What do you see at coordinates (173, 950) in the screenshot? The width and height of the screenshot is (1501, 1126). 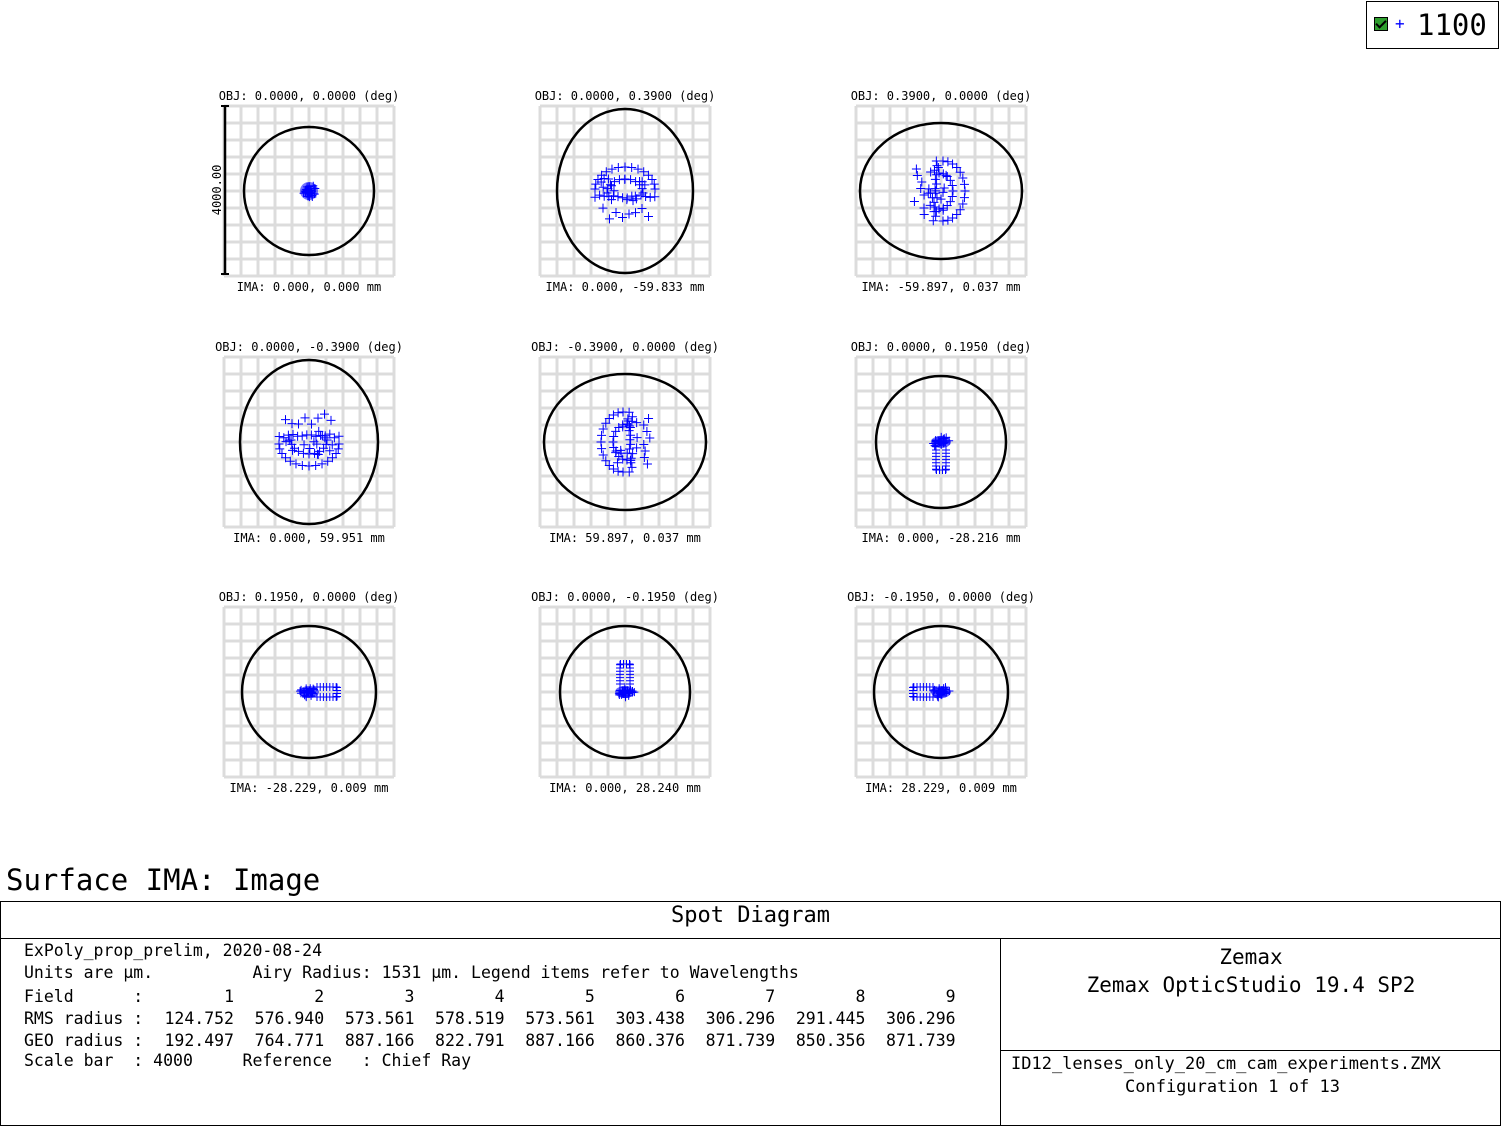 I see `description-line: ExPoly_prop_prelim, 2020-08-24` at bounding box center [173, 950].